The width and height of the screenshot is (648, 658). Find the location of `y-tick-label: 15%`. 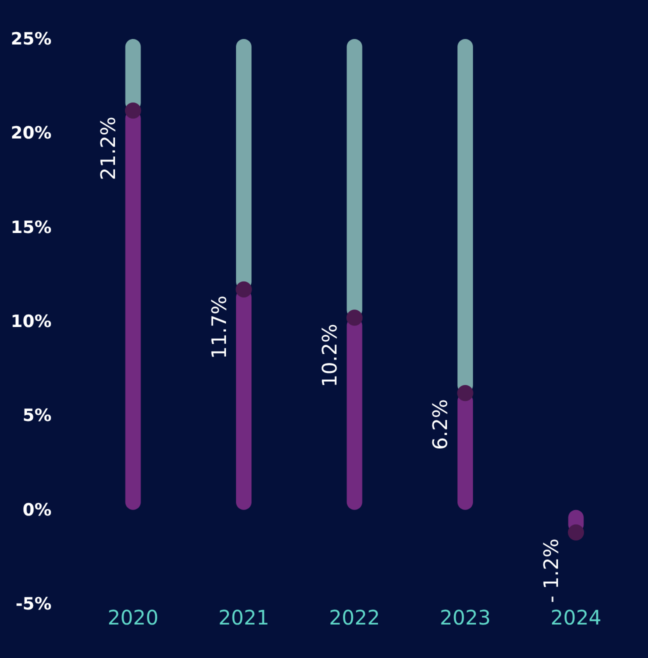

y-tick-label: 15% is located at coordinates (31, 228).